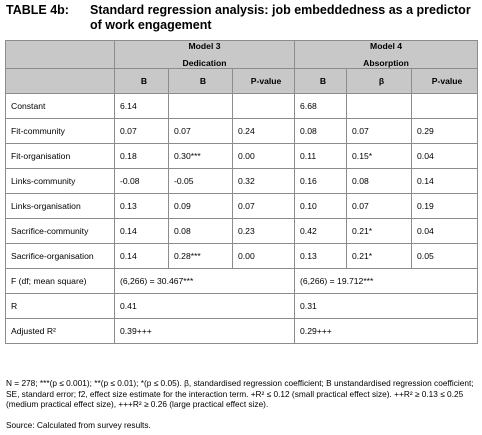 This screenshot has height=435, width=482. I want to click on row-label: Fit-organisation, so click(60, 156).